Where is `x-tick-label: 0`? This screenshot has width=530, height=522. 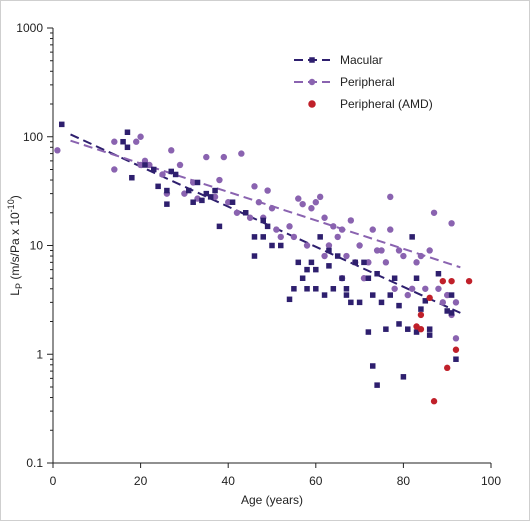
x-tick-label: 0 is located at coordinates (53, 481).